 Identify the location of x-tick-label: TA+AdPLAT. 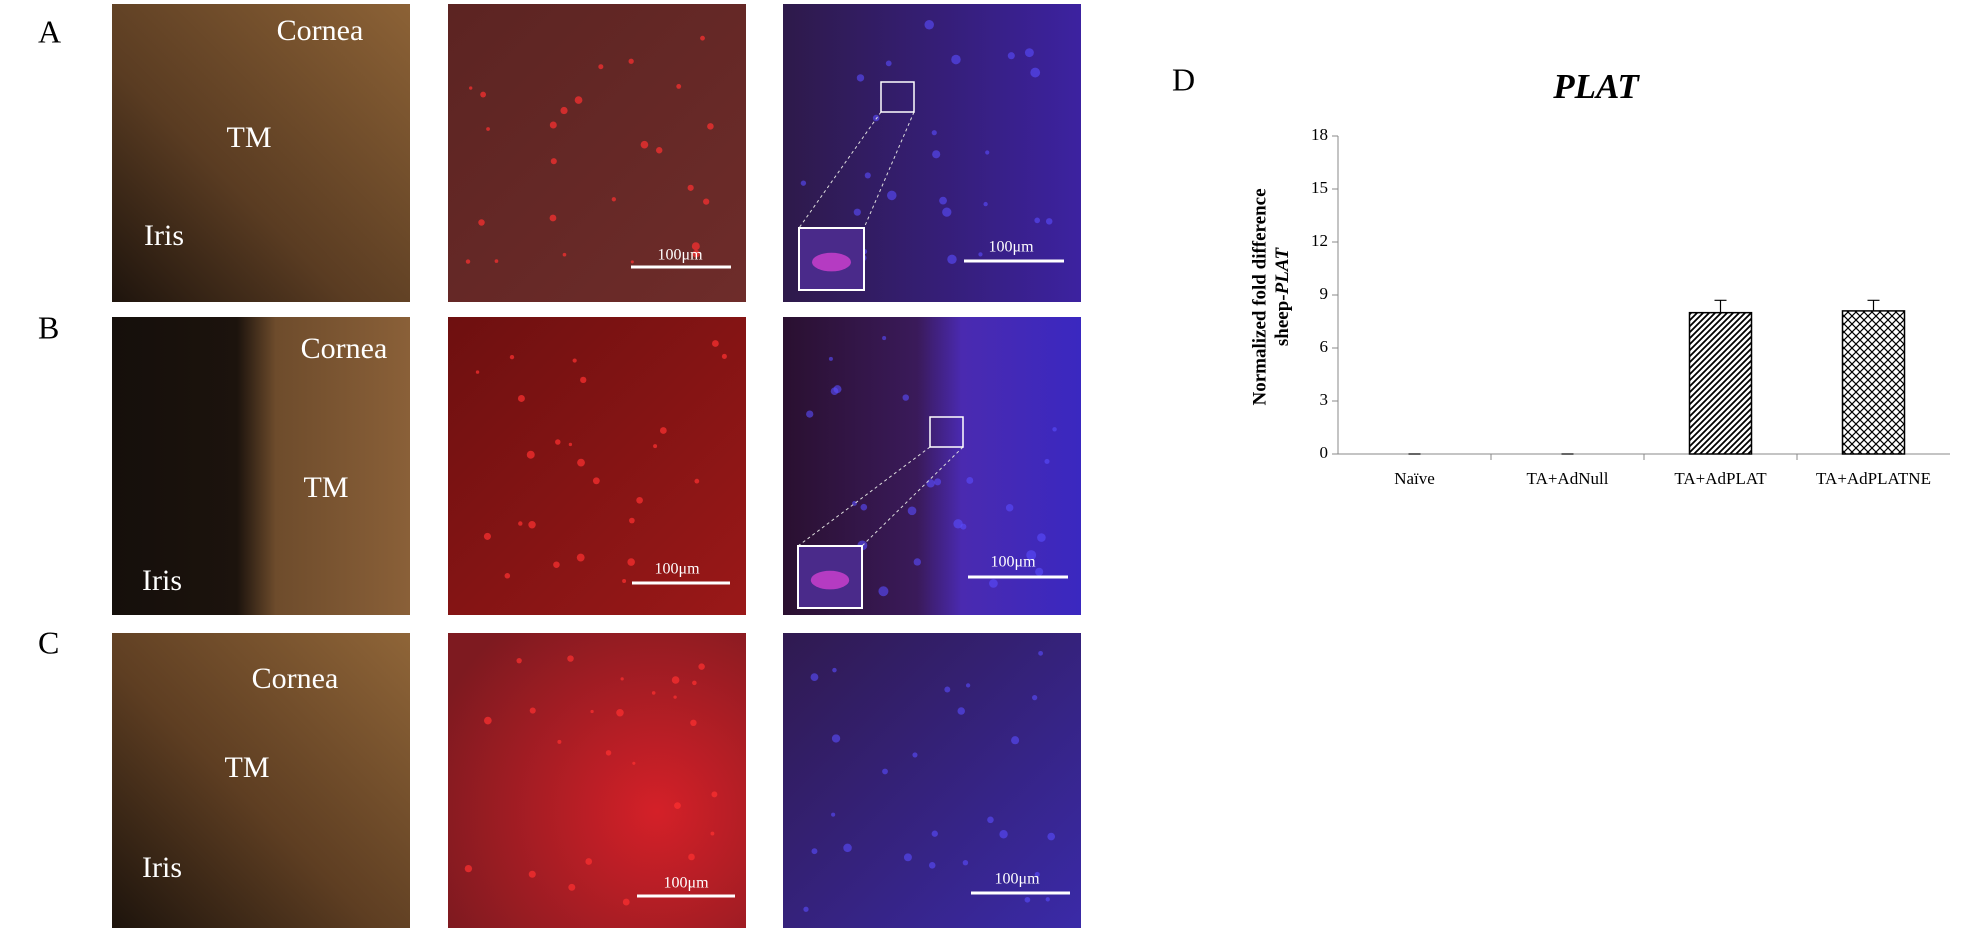
(1720, 478).